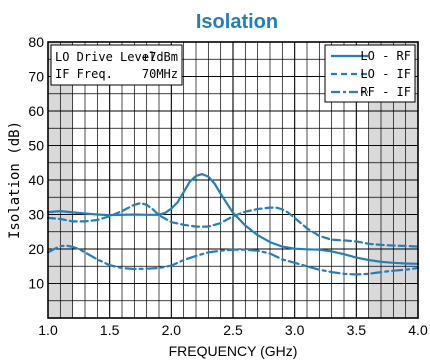  What do you see at coordinates (36, 215) in the screenshot?
I see `y-tick-label: 30` at bounding box center [36, 215].